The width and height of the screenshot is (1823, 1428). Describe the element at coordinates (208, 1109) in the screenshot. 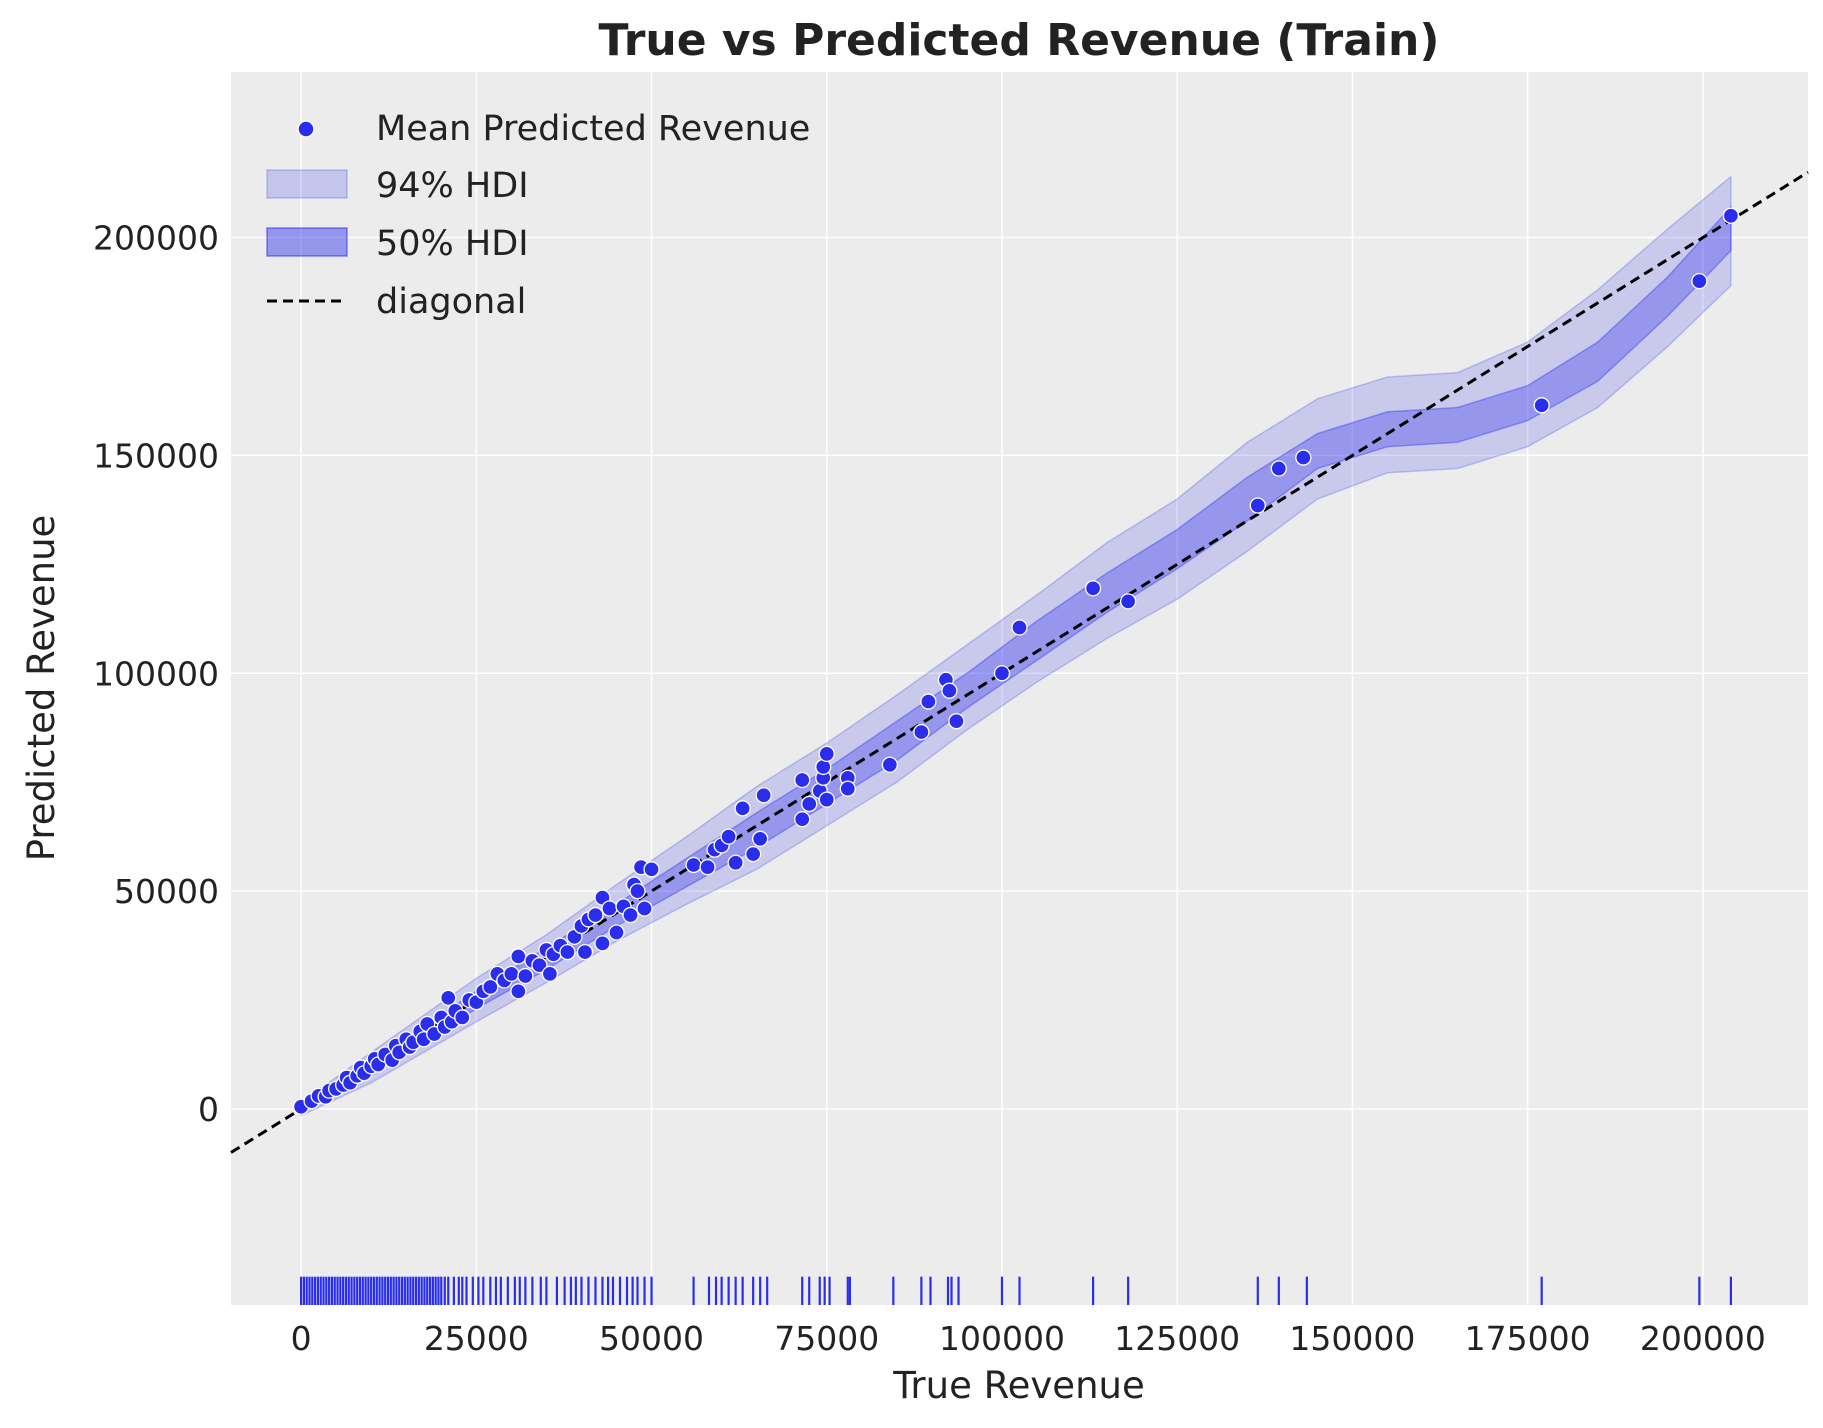

I see `y-tick-label-0: 0` at that location.